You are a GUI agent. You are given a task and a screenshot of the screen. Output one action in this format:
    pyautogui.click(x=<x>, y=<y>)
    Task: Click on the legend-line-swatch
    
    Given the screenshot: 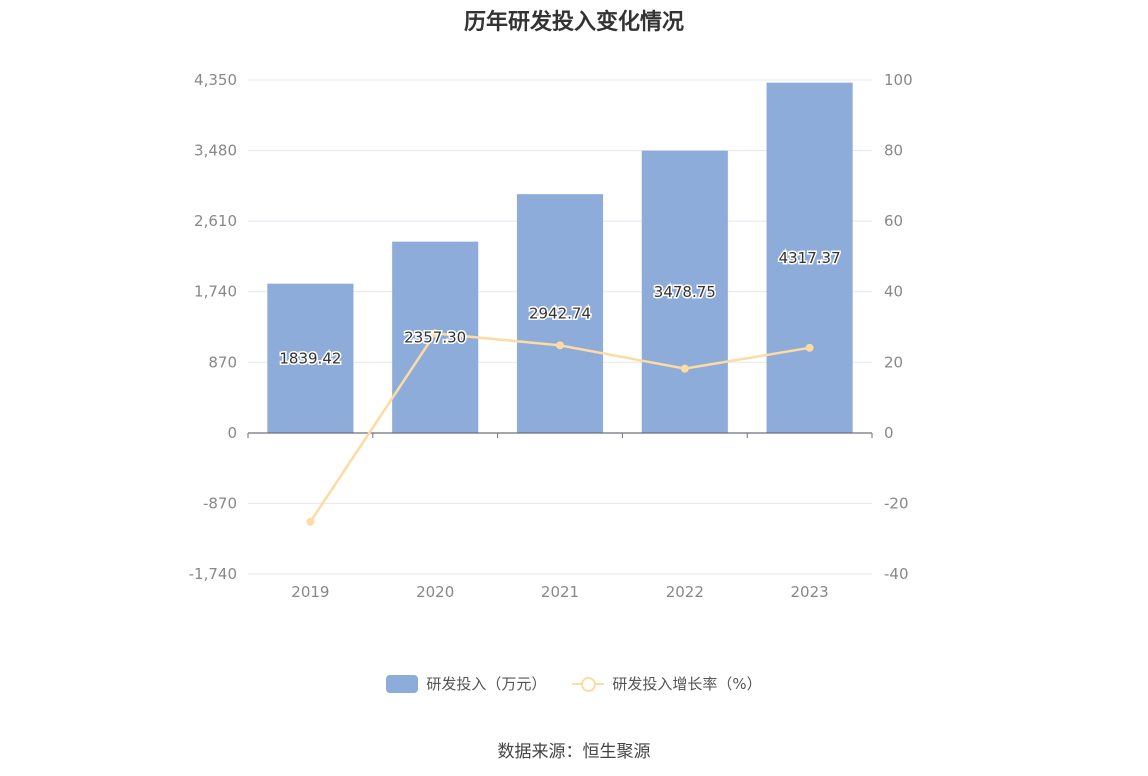 What is the action you would take?
    pyautogui.click(x=588, y=684)
    